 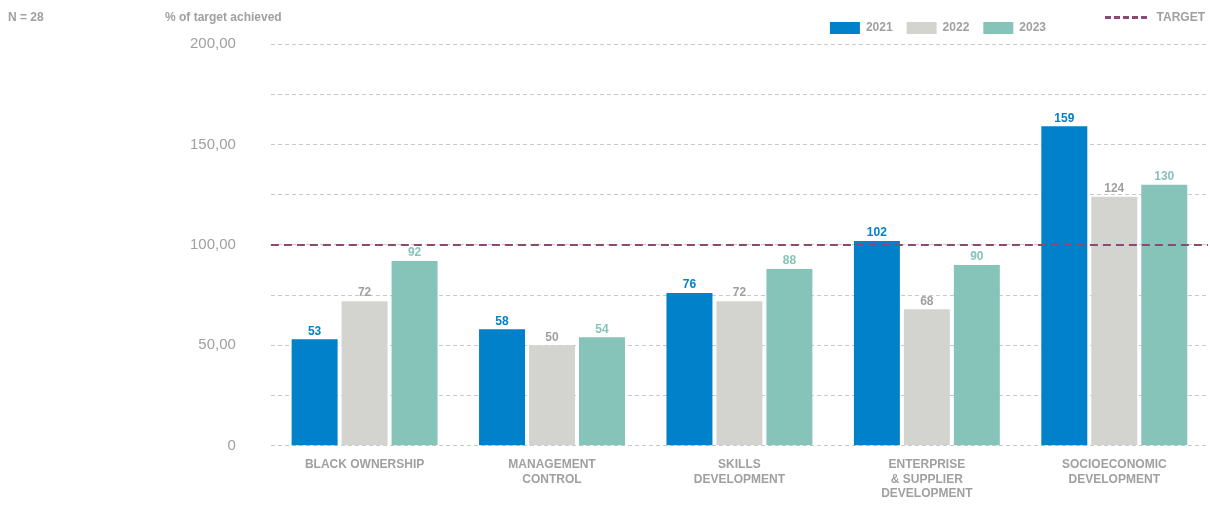 What do you see at coordinates (231, 444) in the screenshot?
I see `y-tick-label: 0` at bounding box center [231, 444].